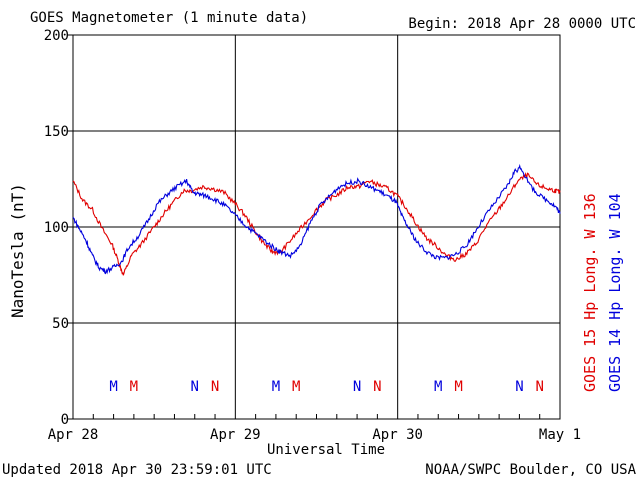 This screenshot has height=480, width=640. I want to click on x-axis-label: Universal Time, so click(326, 450).